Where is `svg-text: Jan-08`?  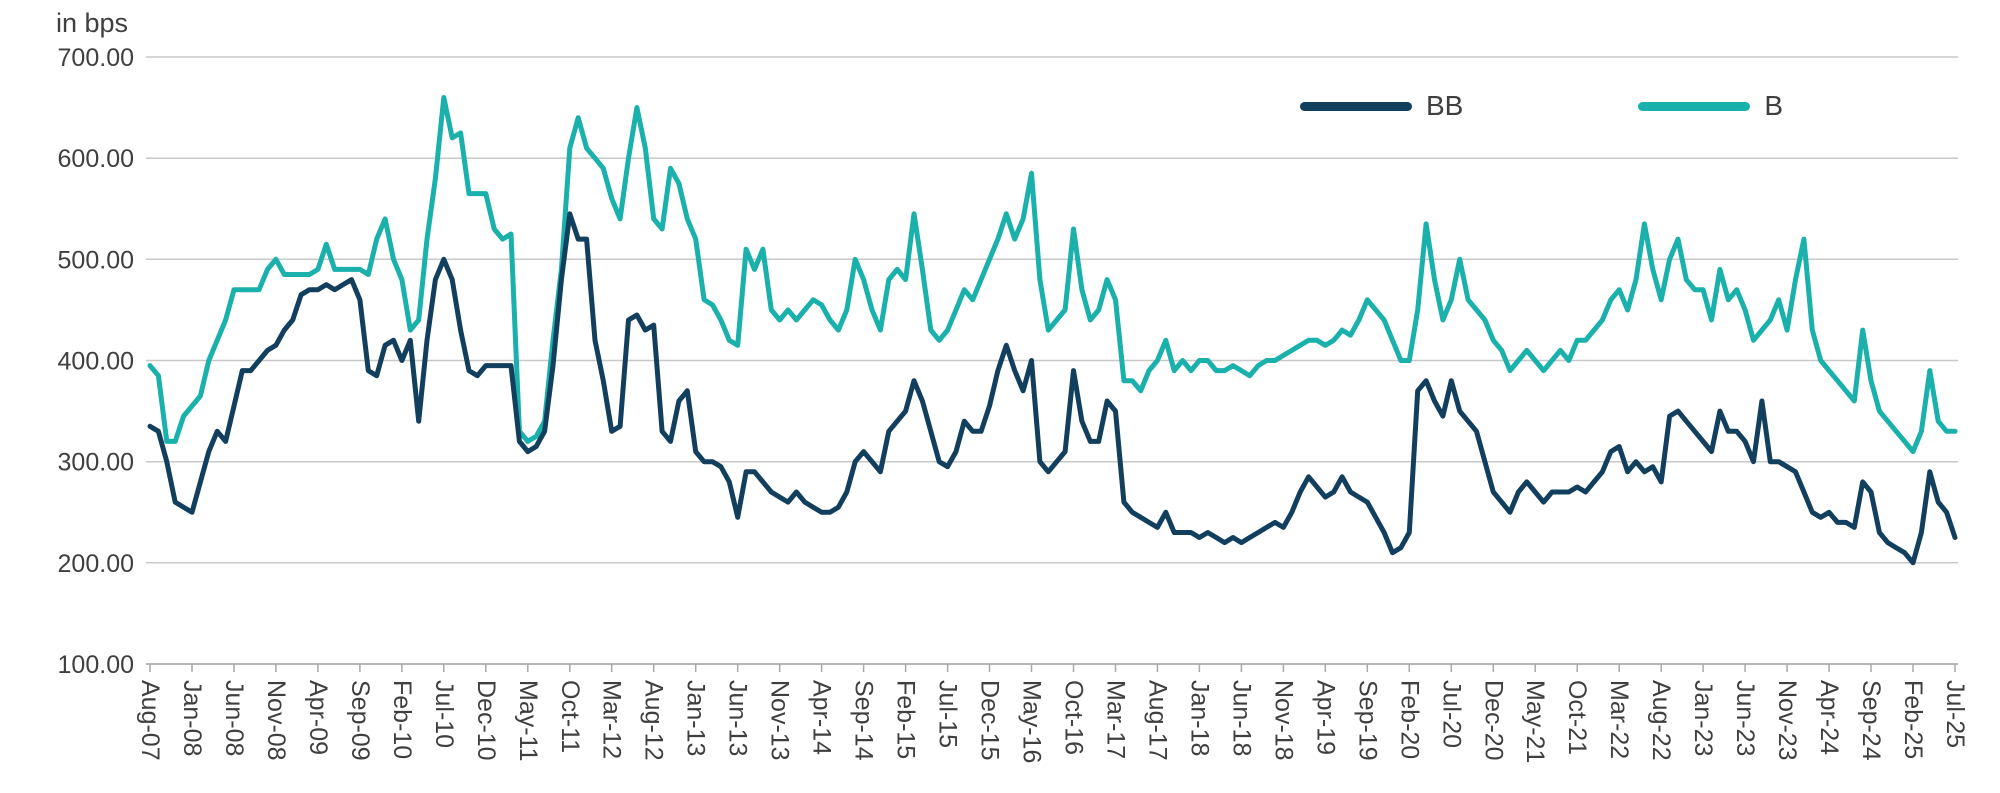 svg-text: Jan-08 is located at coordinates (192, 718).